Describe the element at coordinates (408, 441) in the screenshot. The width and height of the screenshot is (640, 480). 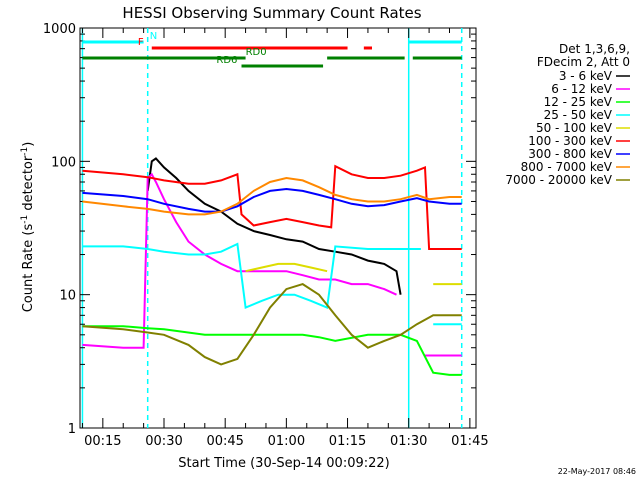
I see `x-tick-label: 01:30` at that location.